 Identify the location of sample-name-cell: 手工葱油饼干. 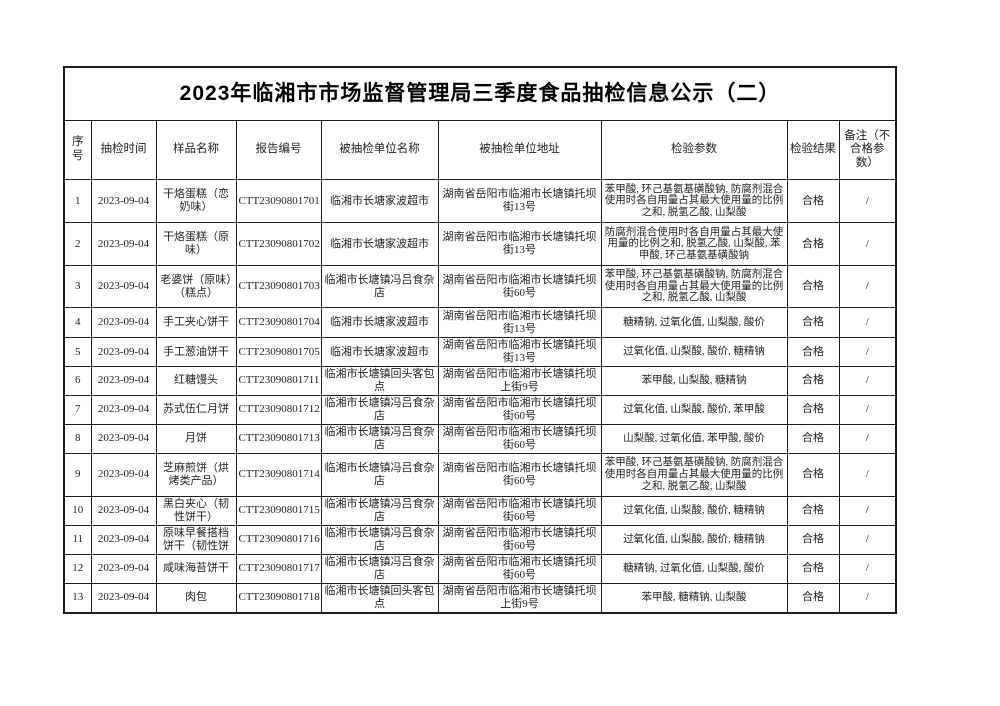
(196, 352).